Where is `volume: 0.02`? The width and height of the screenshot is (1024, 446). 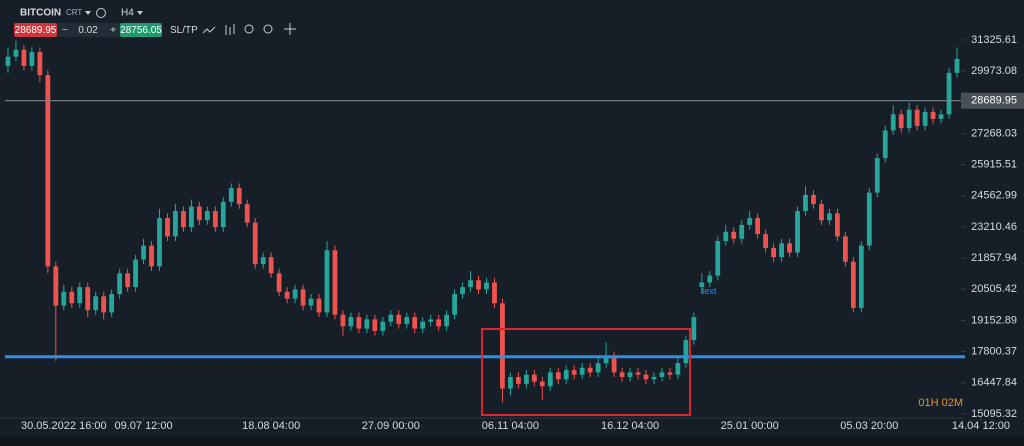
volume: 0.02 is located at coordinates (88, 30).